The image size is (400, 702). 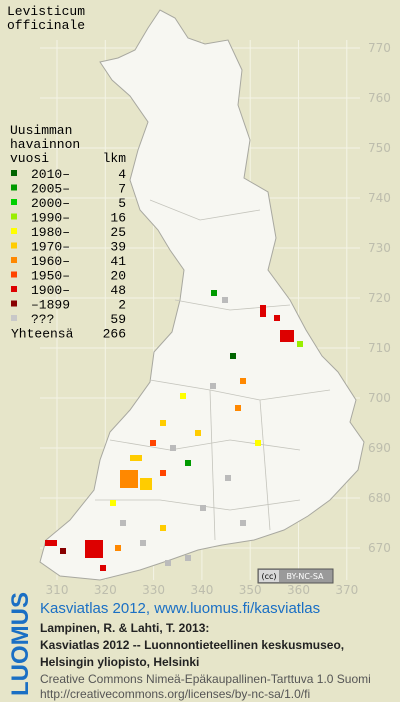 What do you see at coordinates (379, 248) in the screenshot?
I see `northing-label: 730` at bounding box center [379, 248].